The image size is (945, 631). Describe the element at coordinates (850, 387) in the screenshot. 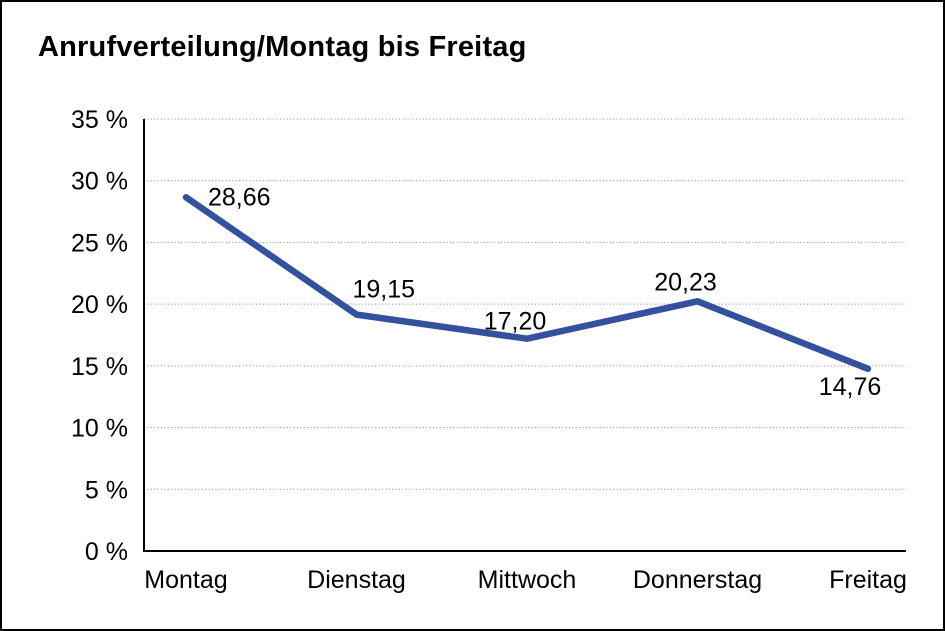

I see `data-point-label: 14,76` at that location.